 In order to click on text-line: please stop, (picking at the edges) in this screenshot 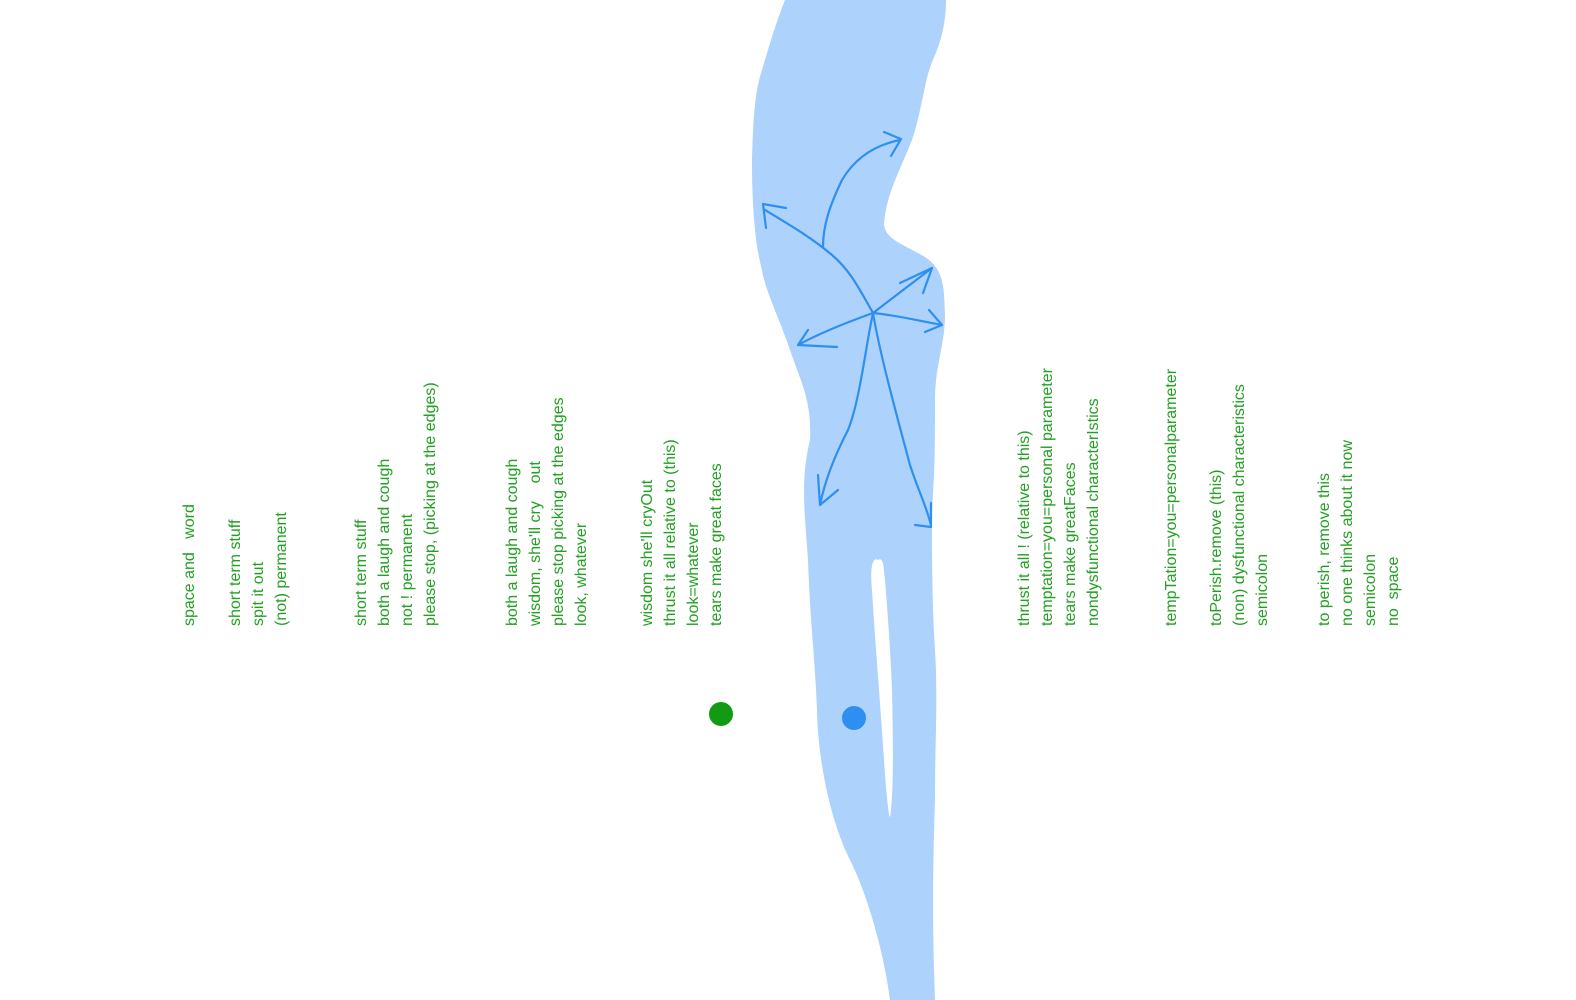, I will do `click(430, 504)`.